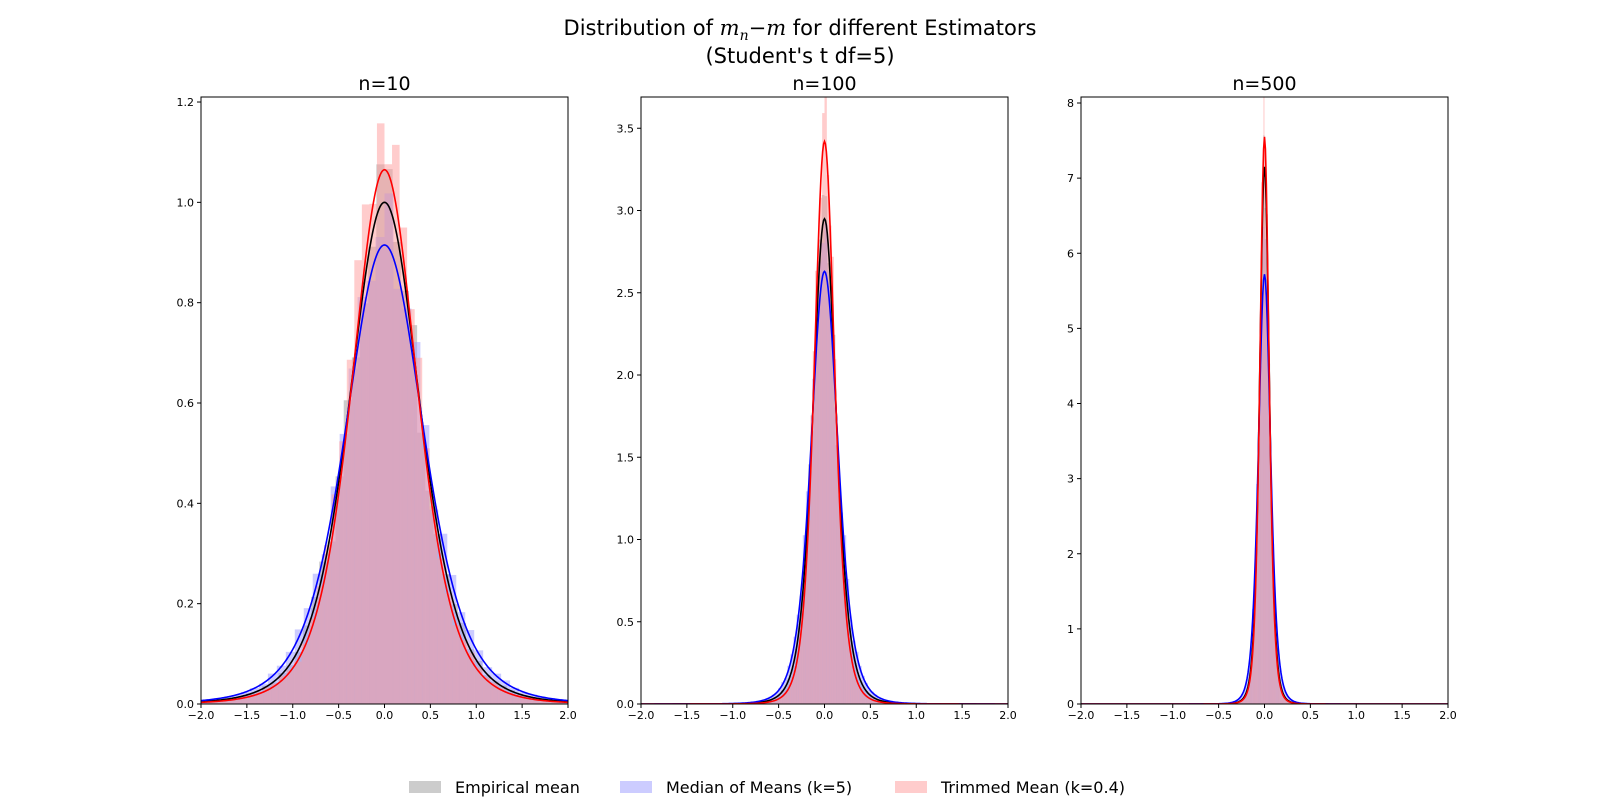 Image resolution: width=1600 pixels, height=800 pixels. Describe the element at coordinates (1070, 704) in the screenshot. I see `y-tick-label: 0` at that location.